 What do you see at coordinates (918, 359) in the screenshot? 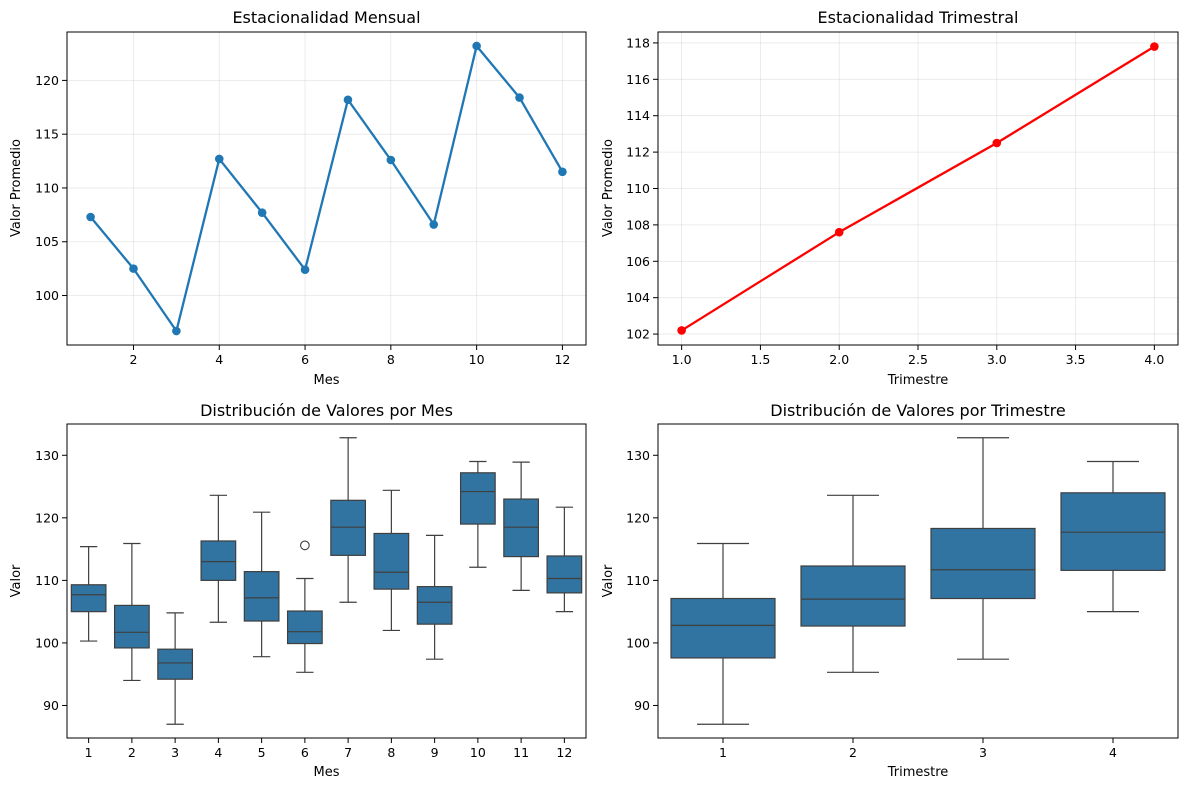
I see `x-tick-label: 2.5` at bounding box center [918, 359].